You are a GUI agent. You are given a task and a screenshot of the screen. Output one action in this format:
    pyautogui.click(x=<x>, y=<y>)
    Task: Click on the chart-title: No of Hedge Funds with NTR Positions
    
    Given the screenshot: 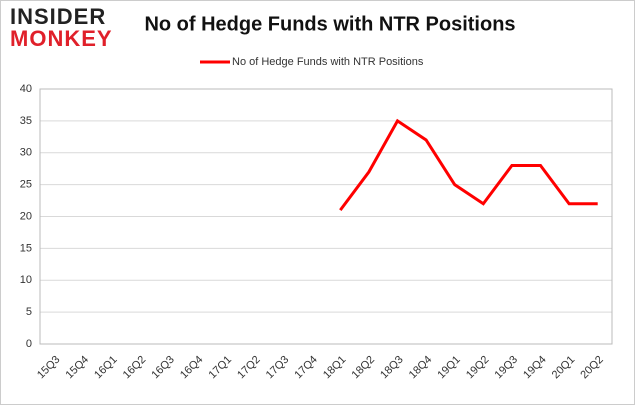 What is the action you would take?
    pyautogui.click(x=329, y=24)
    